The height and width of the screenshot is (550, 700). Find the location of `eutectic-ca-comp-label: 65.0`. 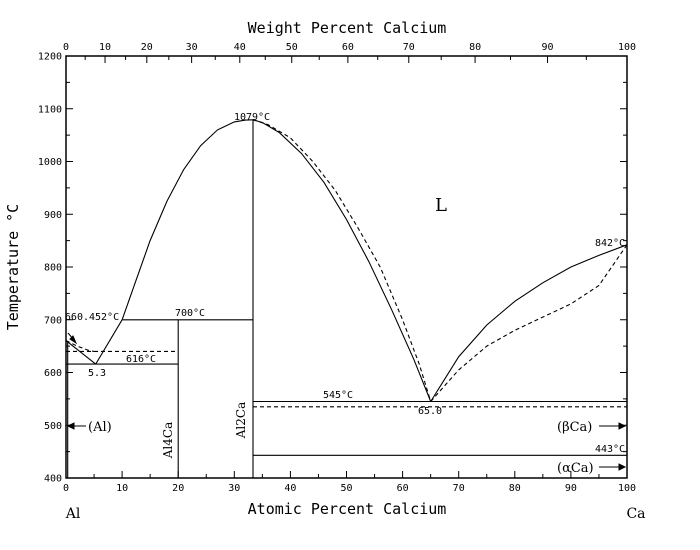

eutectic-ca-comp-label: 65.0 is located at coordinates (430, 411).